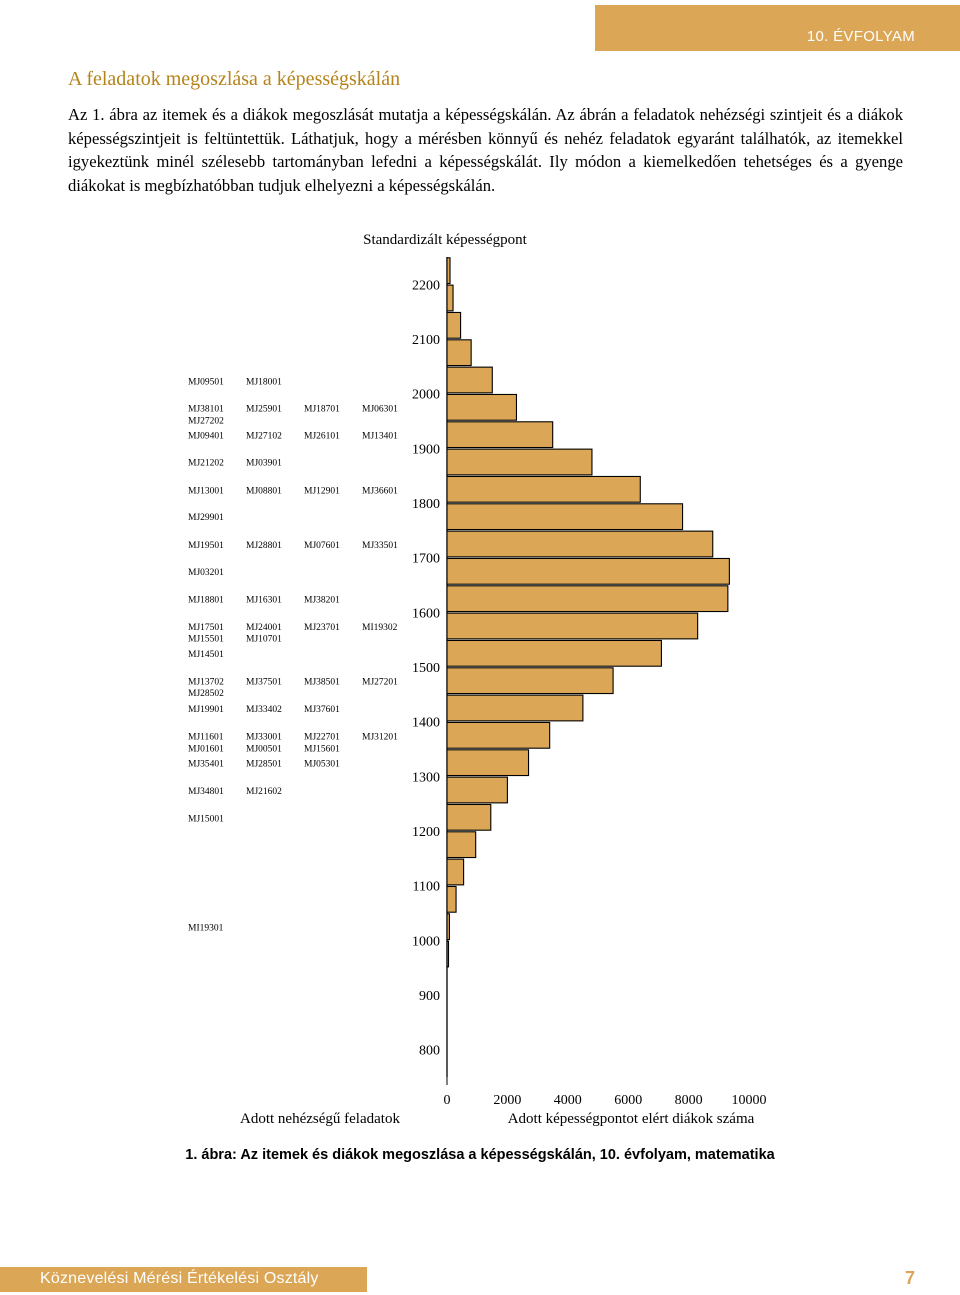  Describe the element at coordinates (426, 832) in the screenshot. I see `y-tick-1200: 1200` at that location.